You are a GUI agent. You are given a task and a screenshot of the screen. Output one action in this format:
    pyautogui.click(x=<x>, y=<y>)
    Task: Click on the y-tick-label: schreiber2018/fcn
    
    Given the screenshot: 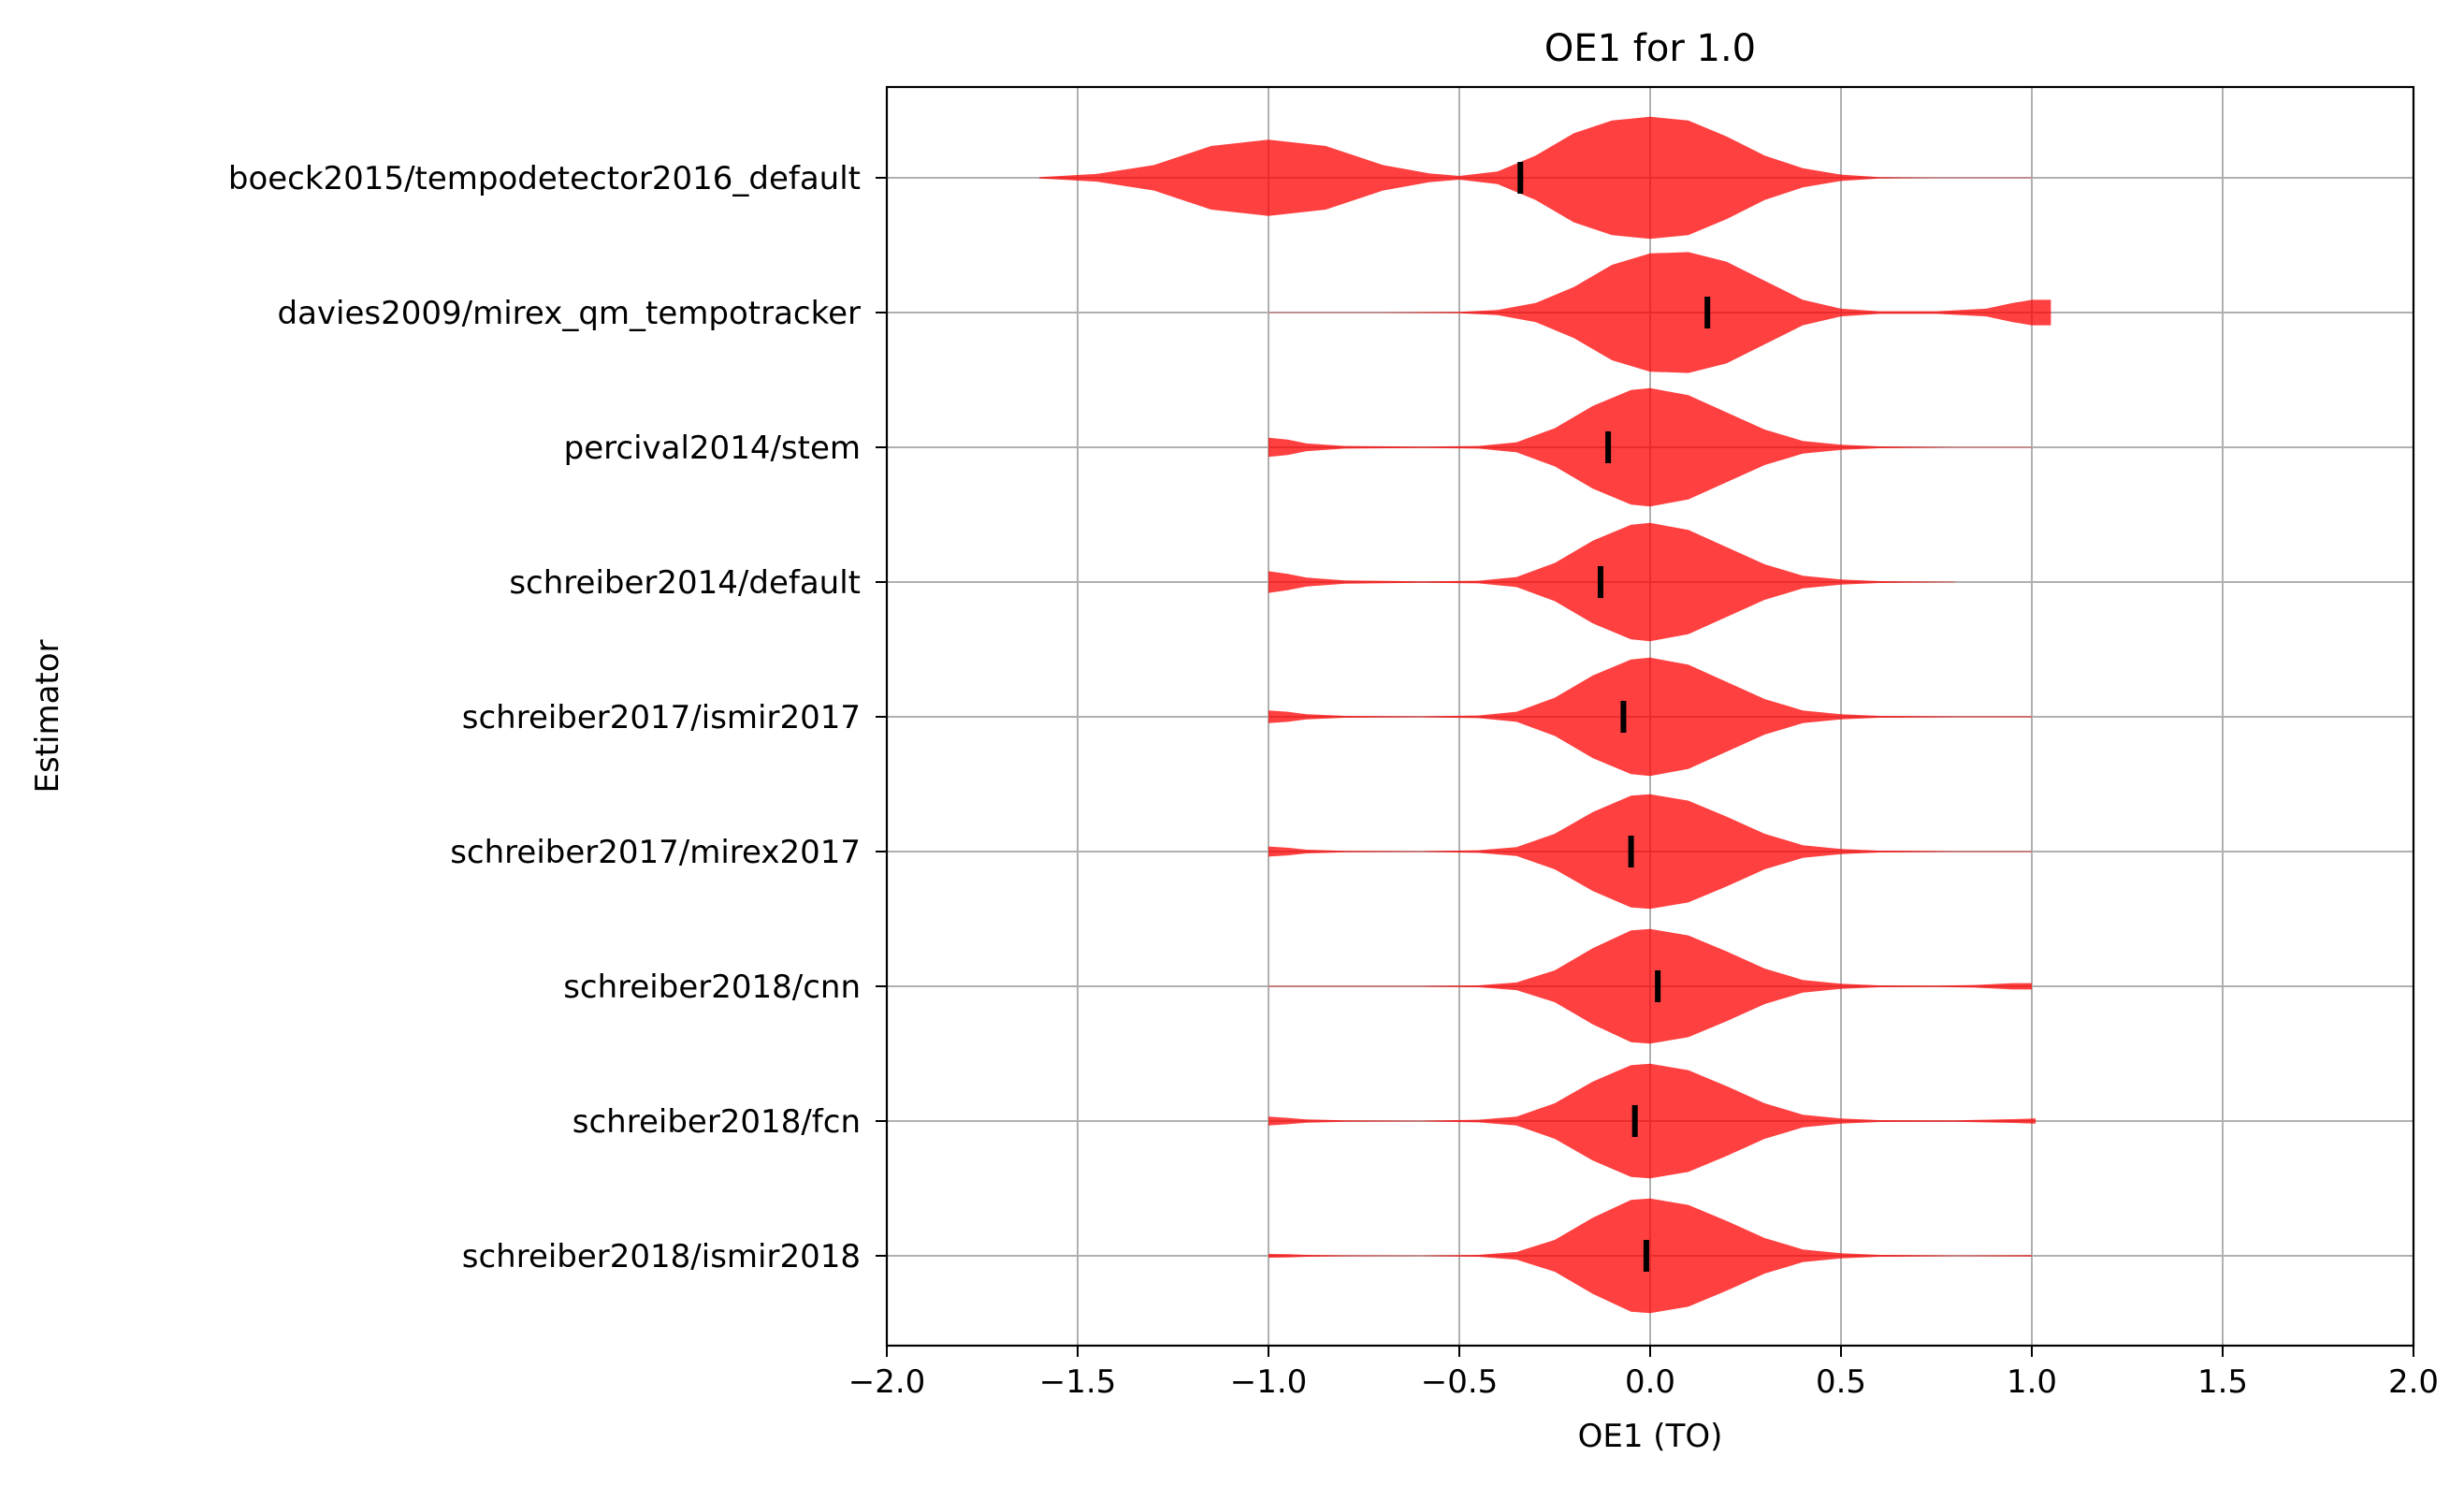 What is the action you would take?
    pyautogui.click(x=717, y=1122)
    